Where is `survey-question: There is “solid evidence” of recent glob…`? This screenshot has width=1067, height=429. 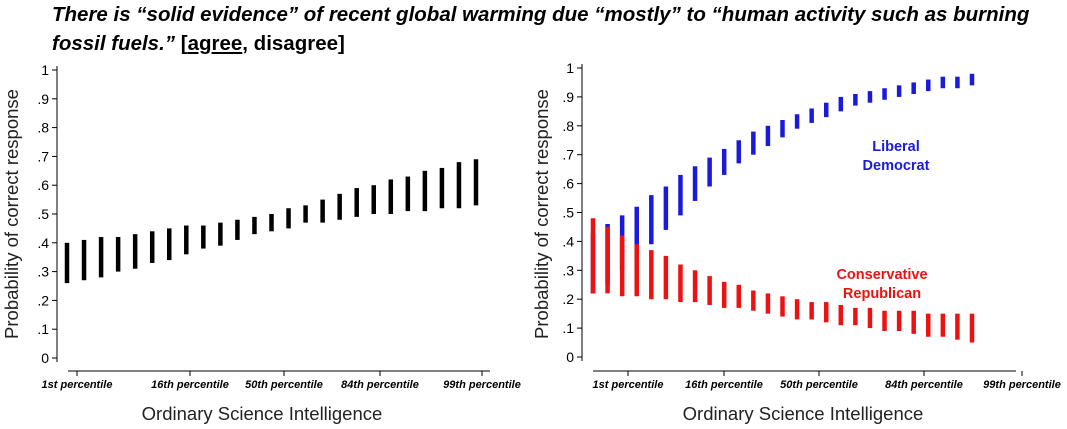
survey-question: There is “solid evidence” of recent glob… is located at coordinates (541, 29).